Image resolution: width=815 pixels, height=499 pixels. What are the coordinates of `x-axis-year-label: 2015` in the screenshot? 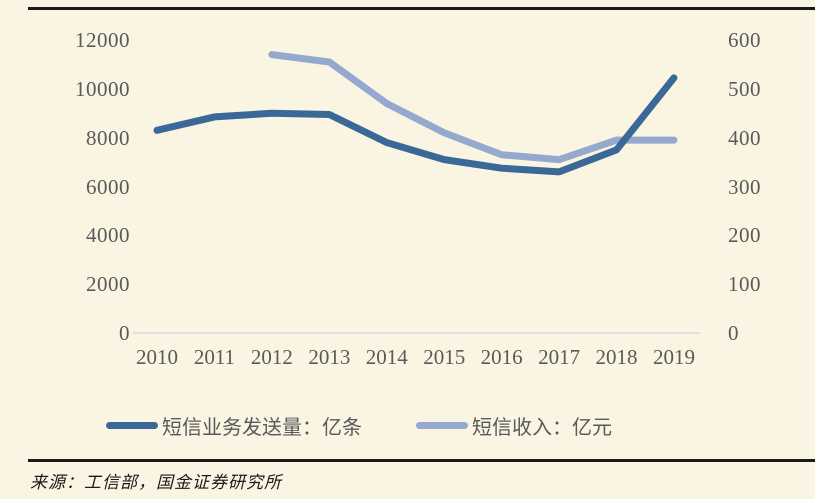 It's located at (444, 357).